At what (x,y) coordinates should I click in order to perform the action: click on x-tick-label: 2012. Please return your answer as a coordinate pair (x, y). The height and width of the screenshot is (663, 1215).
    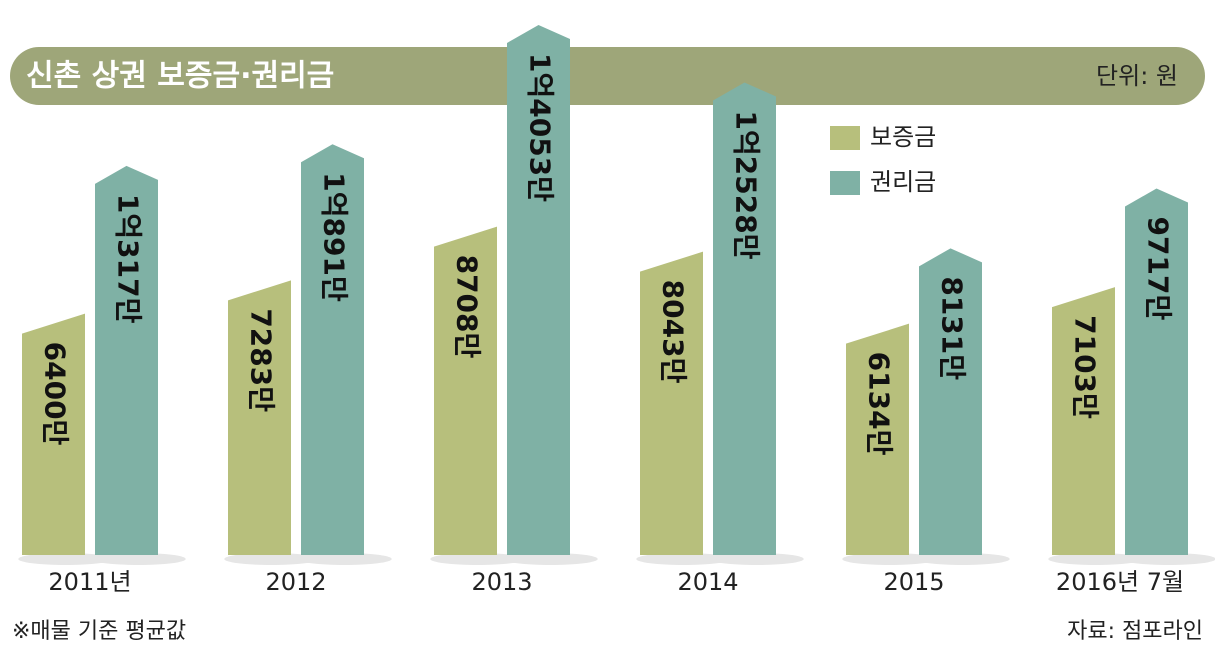
    Looking at the image, I should click on (295, 582).